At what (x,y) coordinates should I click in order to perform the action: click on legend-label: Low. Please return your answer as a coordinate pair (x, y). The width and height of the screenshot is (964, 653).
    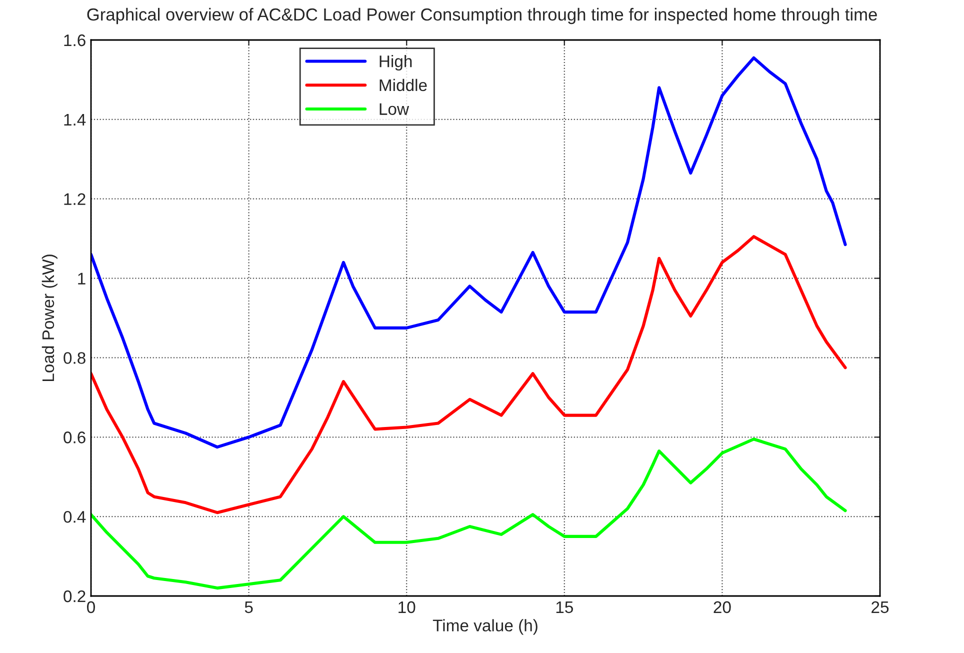
    Looking at the image, I should click on (395, 109).